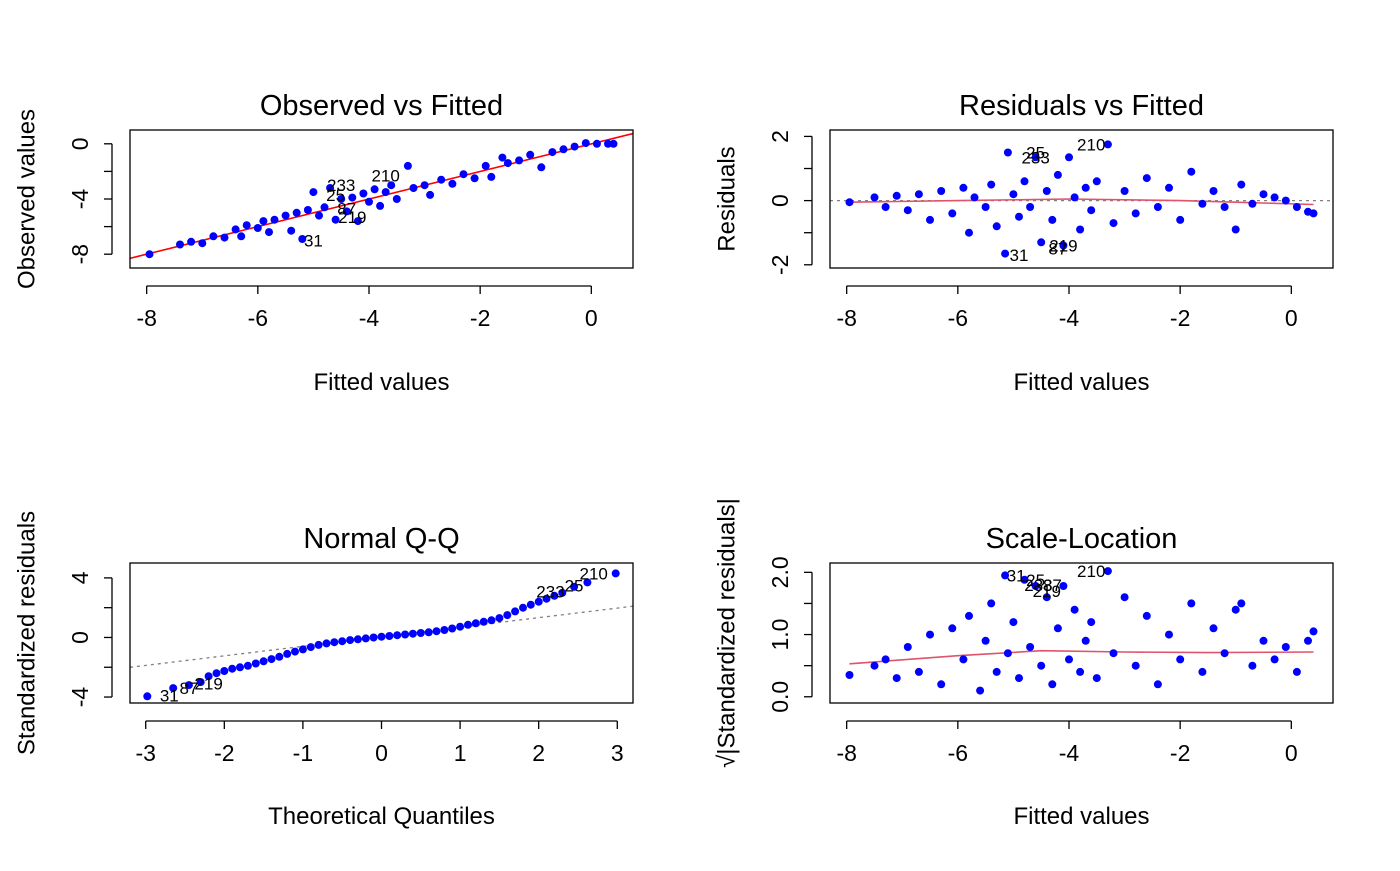  What do you see at coordinates (780, 572) in the screenshot?
I see `y-tick-label: 2.0` at bounding box center [780, 572].